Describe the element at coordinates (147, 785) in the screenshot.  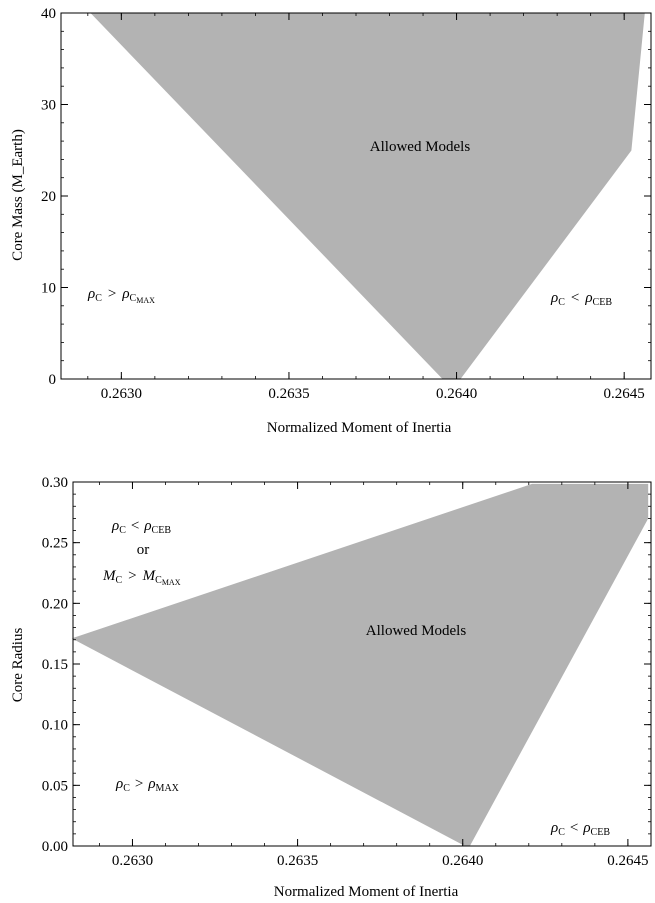
I see `annotation-rho-c-gt-rho-max: ρC > ρMAX` at that location.